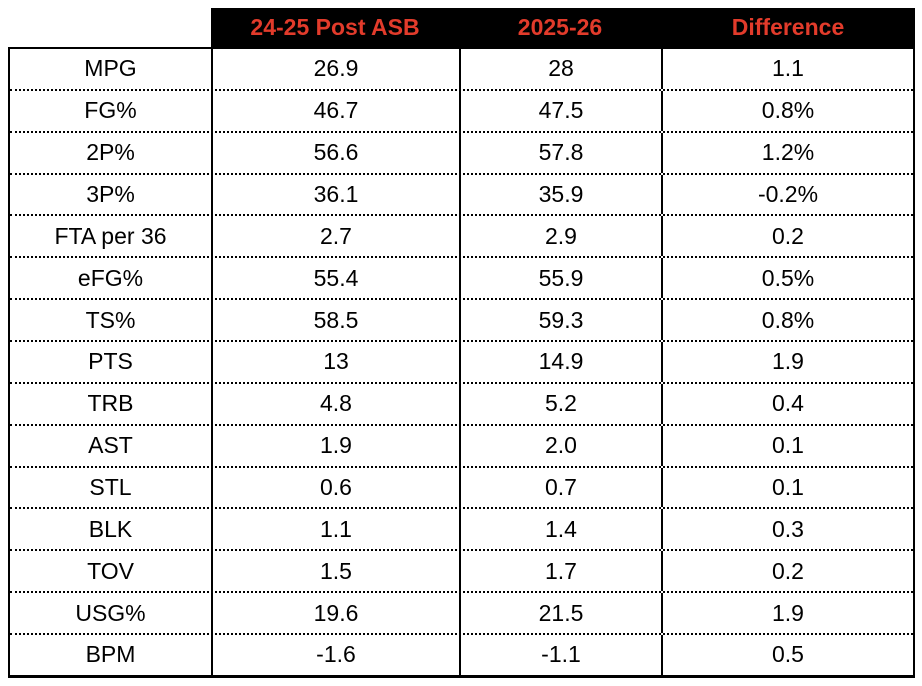 Image resolution: width=922 pixels, height=686 pixels. Describe the element at coordinates (335, 69) in the screenshot. I see `stat-value: 26.9` at that location.